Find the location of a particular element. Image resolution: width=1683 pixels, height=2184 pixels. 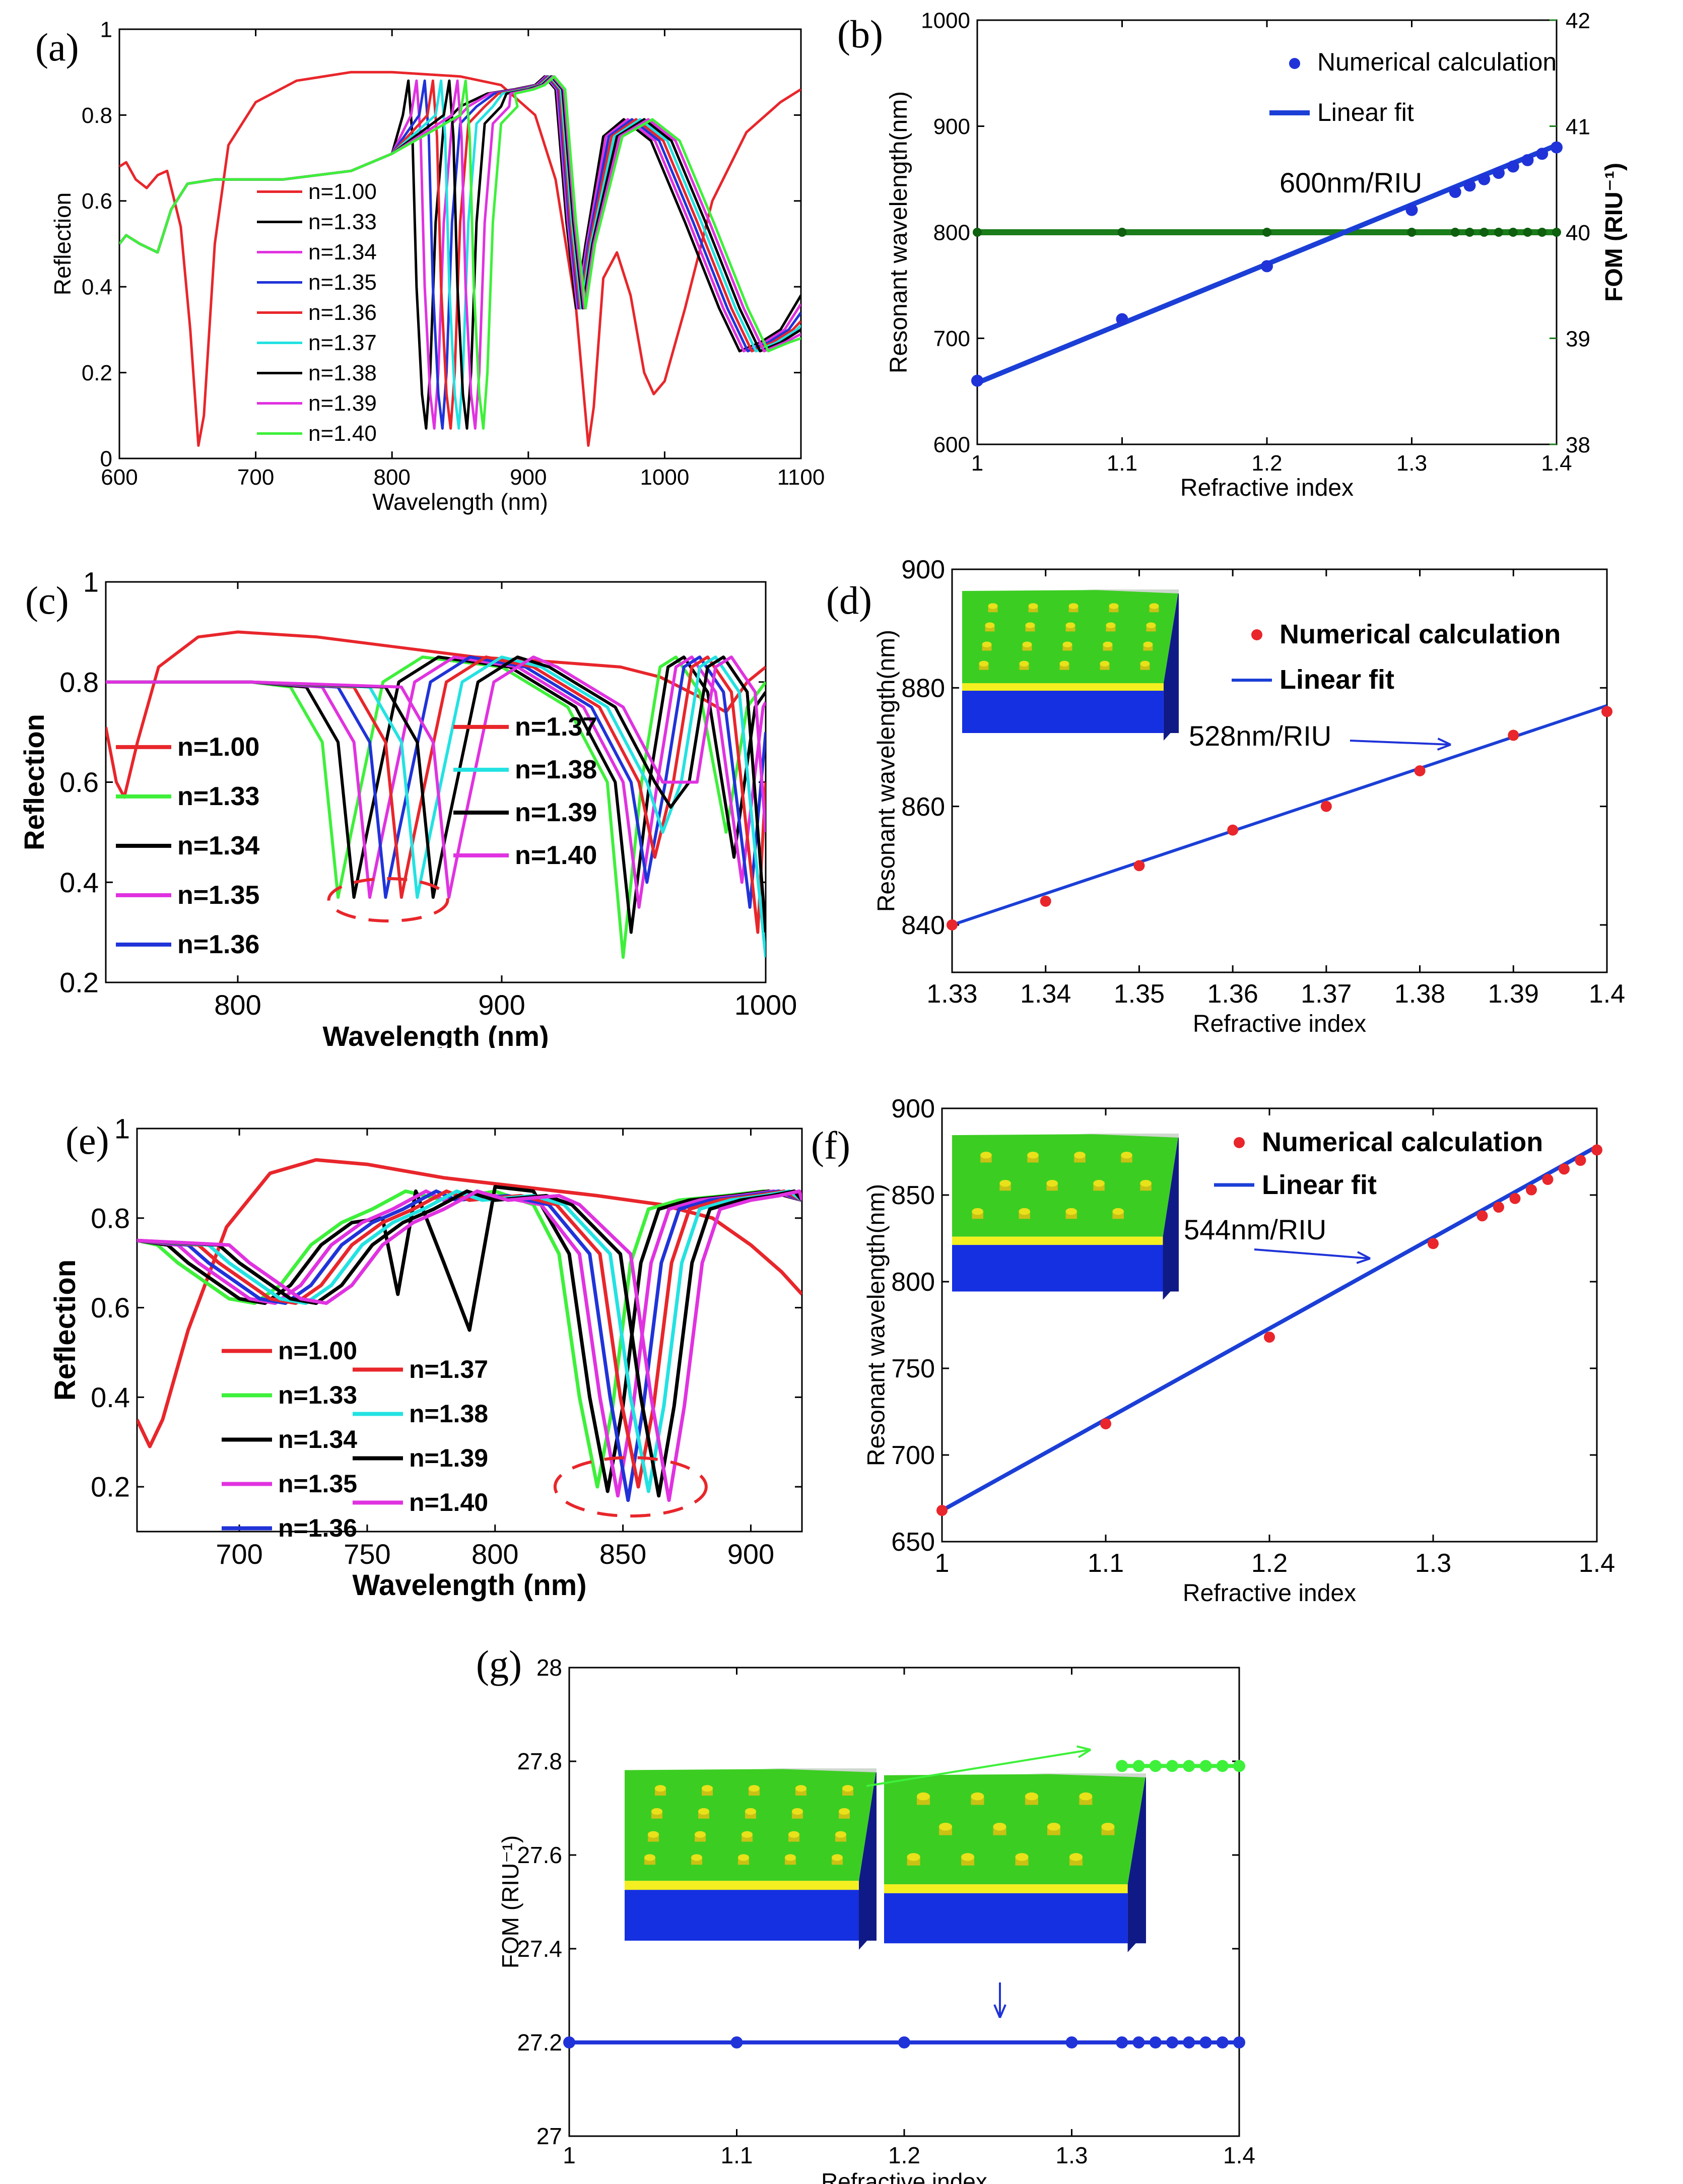

x-tick-label: 1.39 is located at coordinates (1513, 994).